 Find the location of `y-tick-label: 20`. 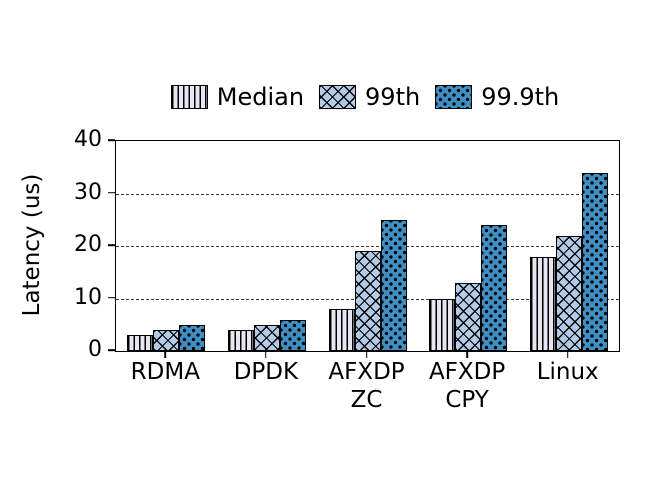

y-tick-label: 20 is located at coordinates (88, 244).